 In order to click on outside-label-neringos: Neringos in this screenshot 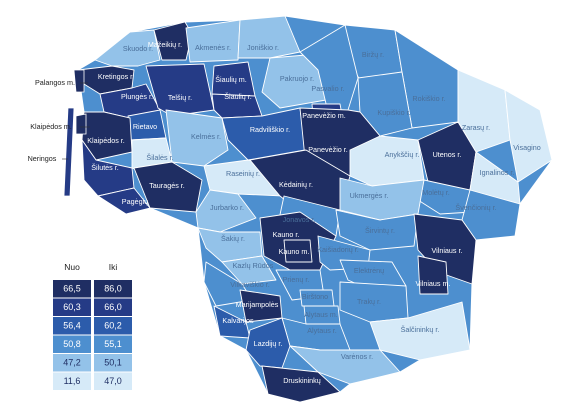, I will do `click(42, 158)`.